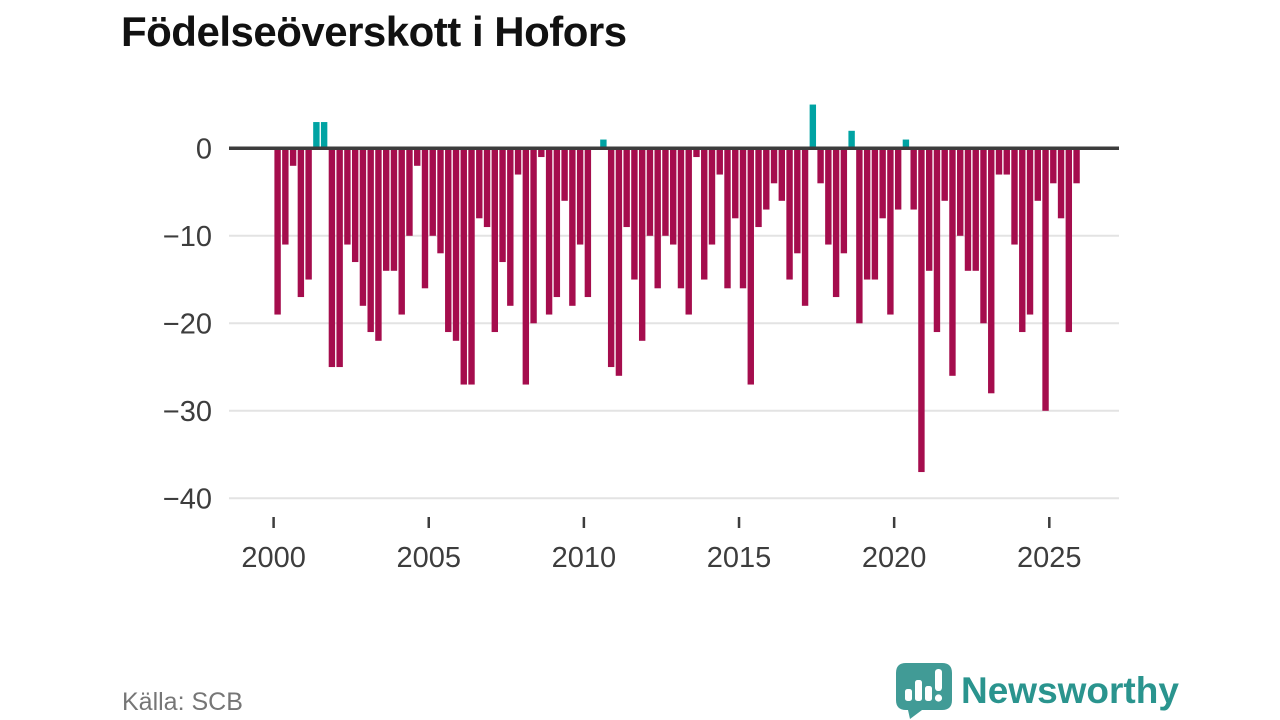  I want to click on bar-2011Q3, so click(634, 214).